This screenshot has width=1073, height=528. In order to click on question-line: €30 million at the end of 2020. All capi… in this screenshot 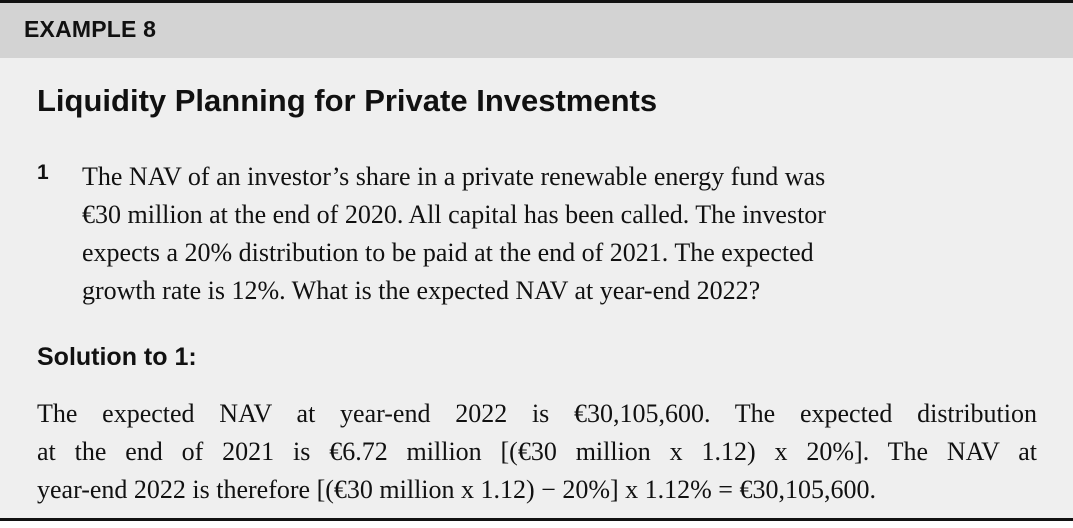, I will do `click(454, 214)`.